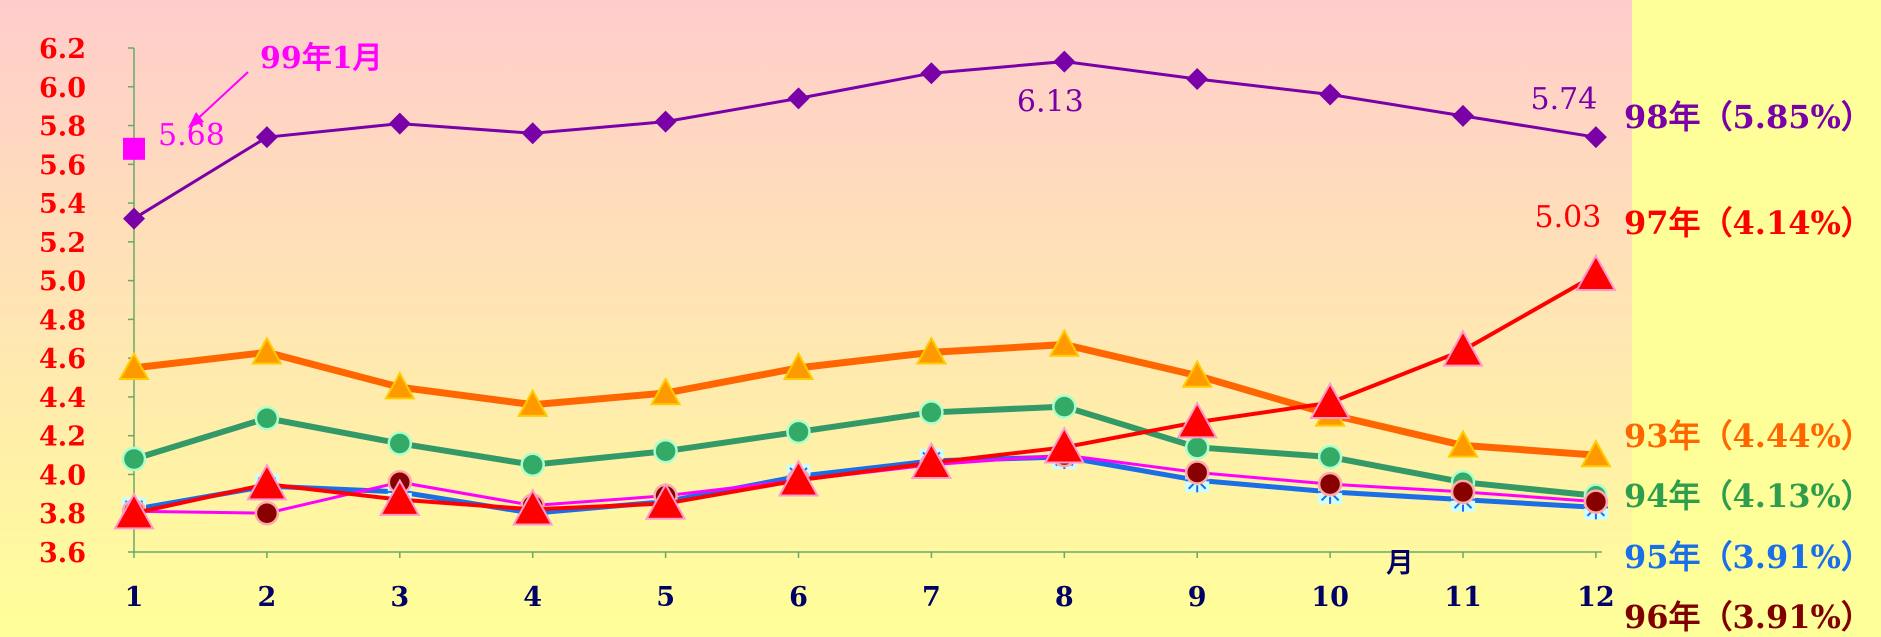  I want to click on x-tick-label: 1, so click(134, 597).